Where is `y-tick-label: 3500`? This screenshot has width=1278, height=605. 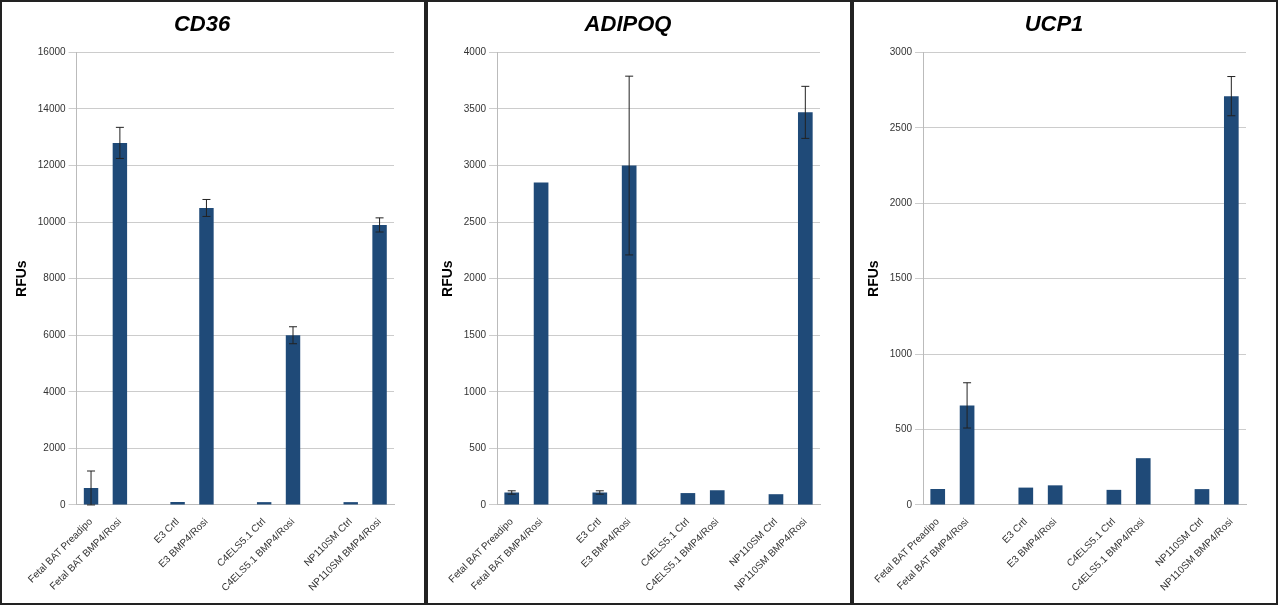 y-tick-label: 3500 is located at coordinates (475, 108).